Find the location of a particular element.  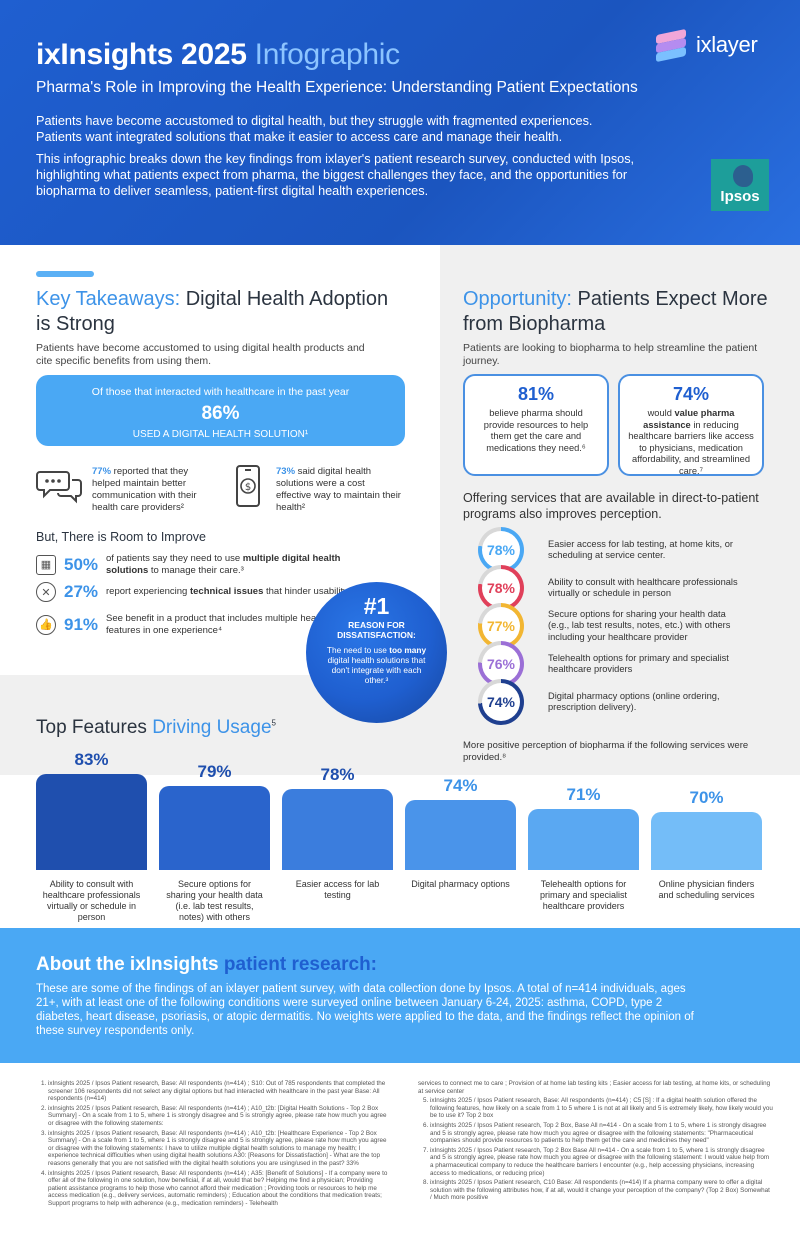

page-title: ixInsights 2025 Infographic is located at coordinates (218, 55).